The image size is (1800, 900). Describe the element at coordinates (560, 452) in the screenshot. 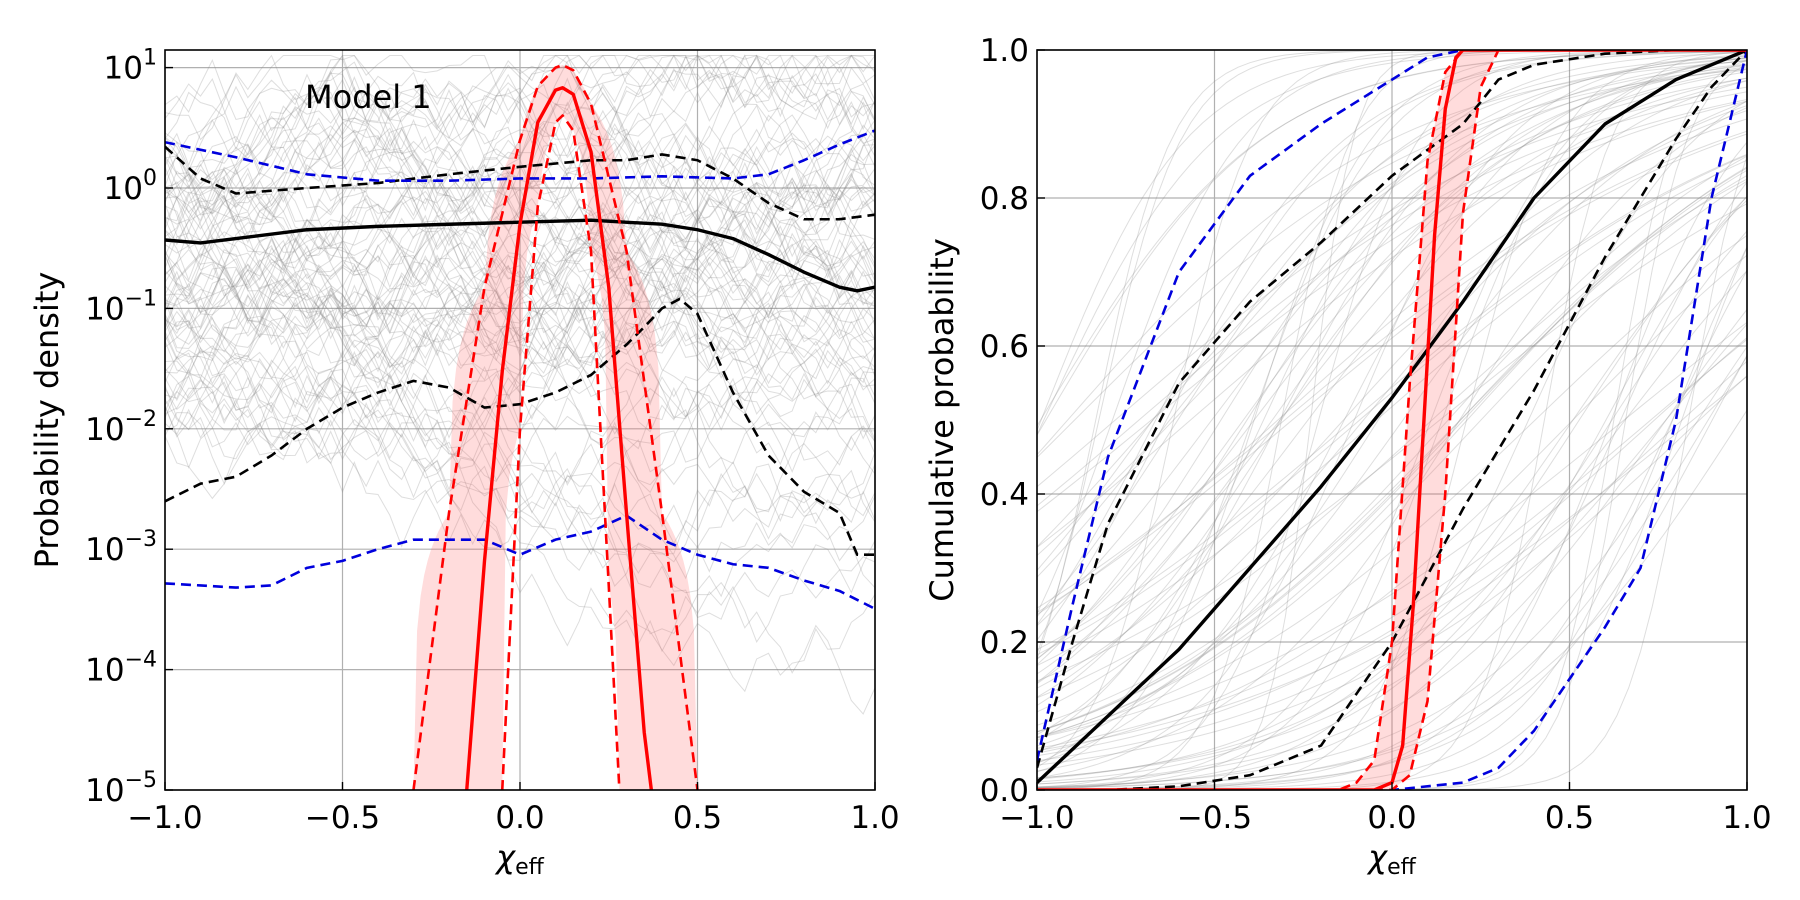

I see `left-series-7-dashed` at that location.